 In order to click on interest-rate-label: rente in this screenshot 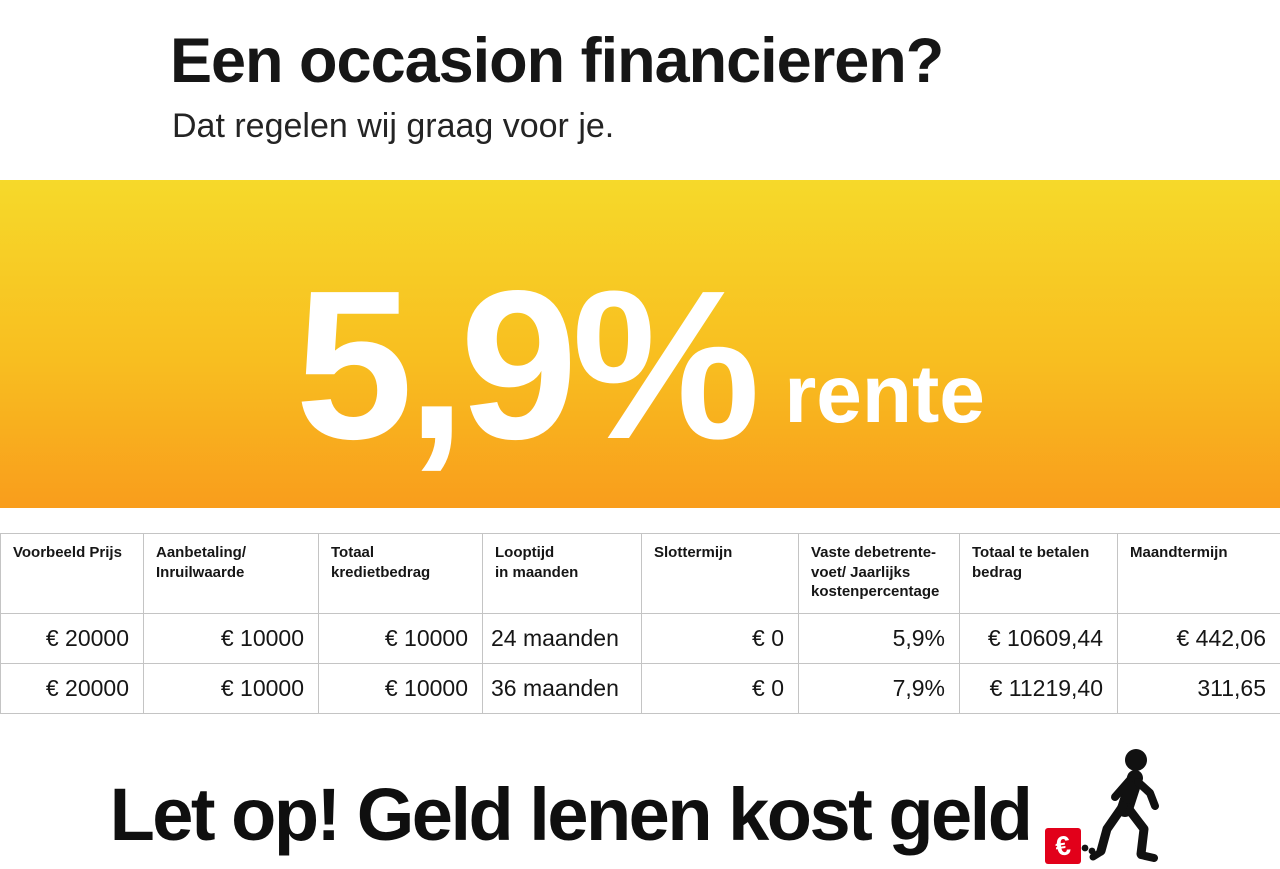, I will do `click(884, 394)`.